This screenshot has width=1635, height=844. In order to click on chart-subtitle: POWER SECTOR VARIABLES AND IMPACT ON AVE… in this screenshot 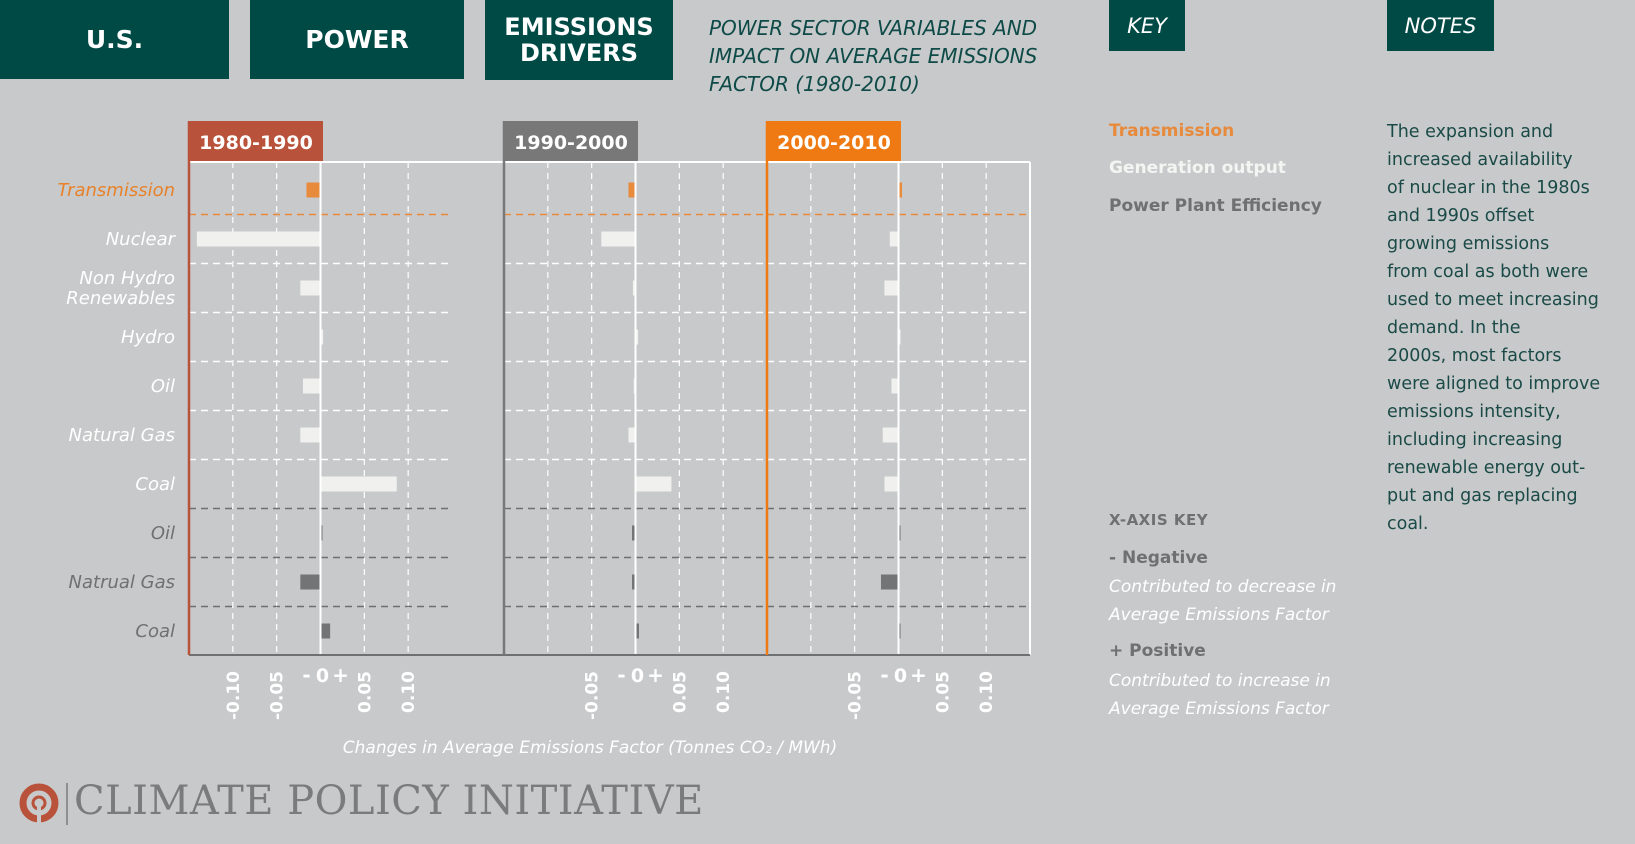, I will do `click(894, 56)`.